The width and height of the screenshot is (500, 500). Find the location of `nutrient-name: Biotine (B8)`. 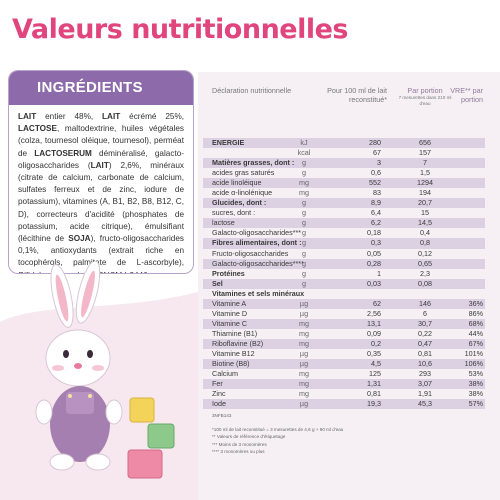

nutrient-name: Biotine (B8) is located at coordinates (231, 364).